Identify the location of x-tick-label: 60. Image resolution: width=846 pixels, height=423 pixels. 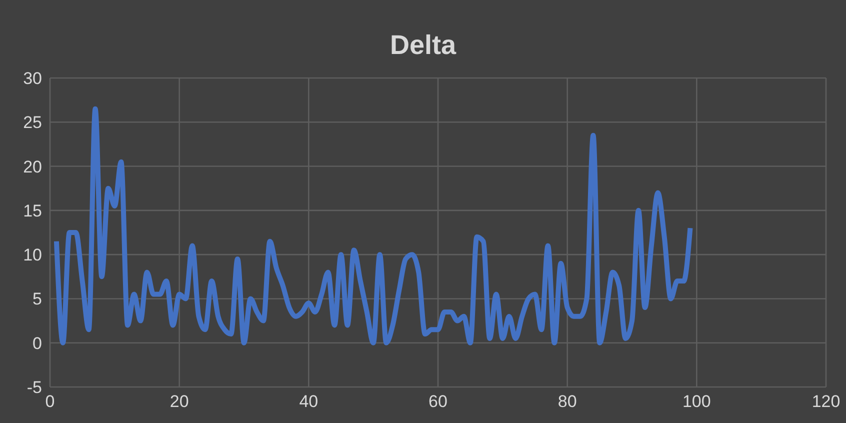
(438, 402).